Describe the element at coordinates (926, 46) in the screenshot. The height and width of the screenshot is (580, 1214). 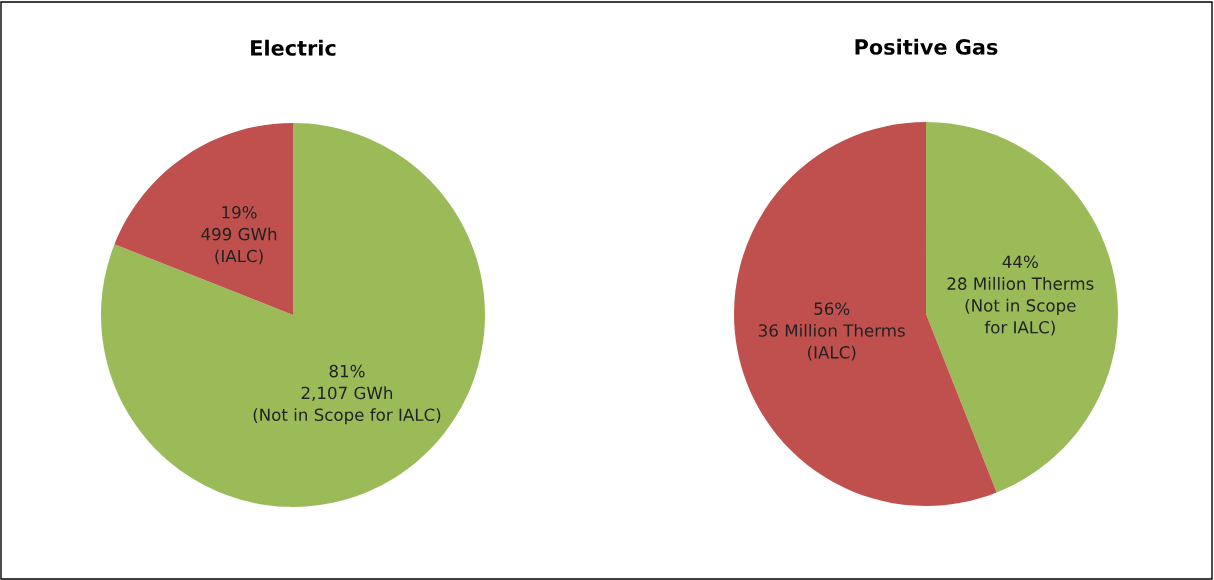
I see `chart-title: Positive Gas` at that location.